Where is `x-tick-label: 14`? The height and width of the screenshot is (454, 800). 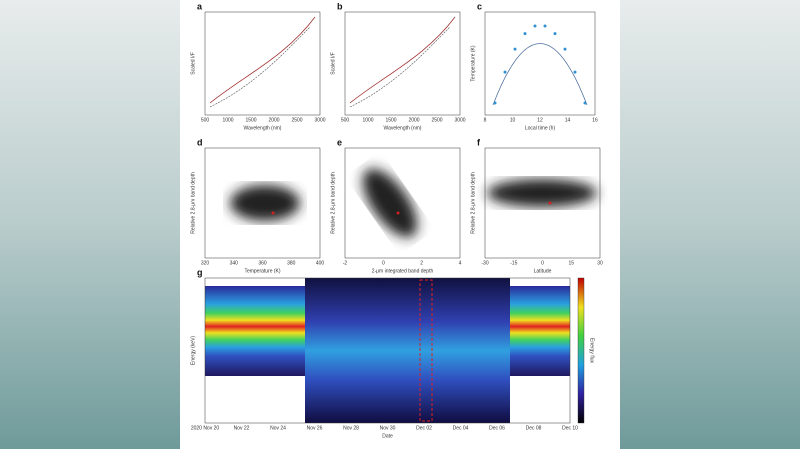 x-tick-label: 14 is located at coordinates (568, 120).